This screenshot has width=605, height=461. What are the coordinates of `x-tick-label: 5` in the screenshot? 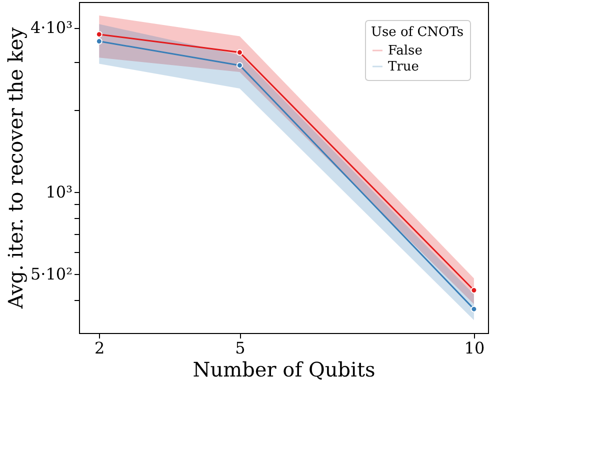 It's located at (240, 348).